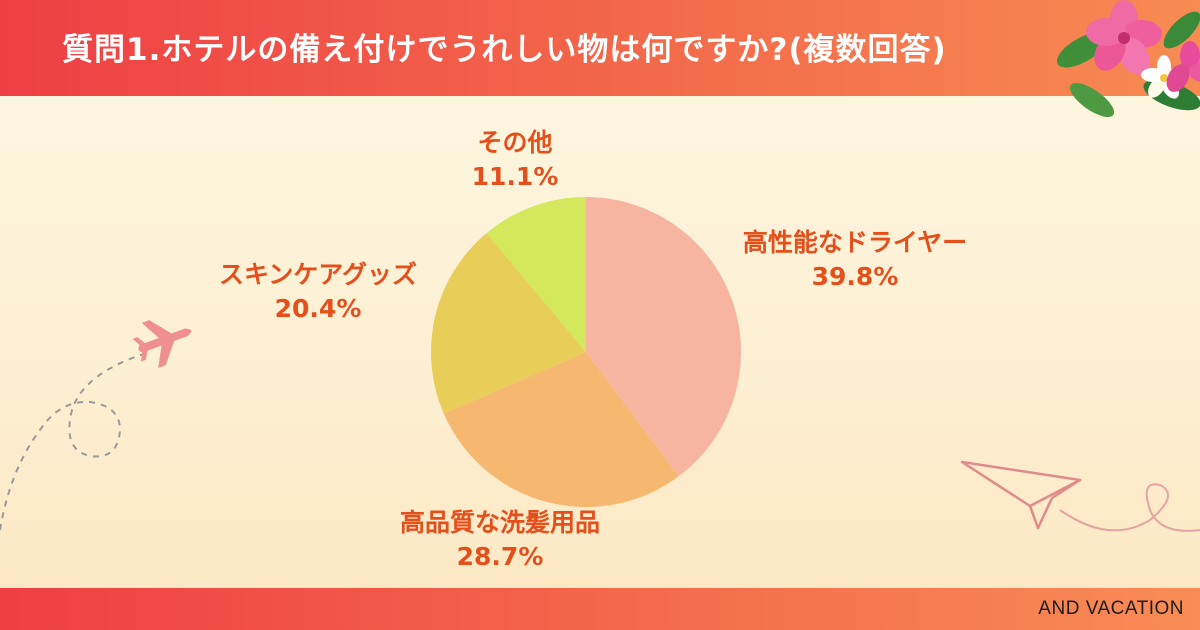  Describe the element at coordinates (500, 556) in the screenshot. I see `slice-percent: 28.7%` at that location.